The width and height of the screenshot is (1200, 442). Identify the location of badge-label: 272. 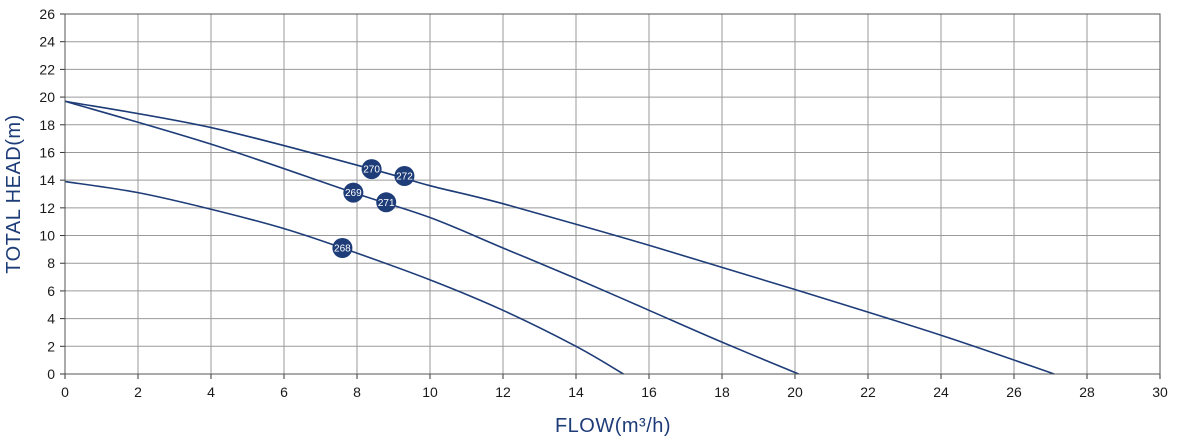
(404, 177).